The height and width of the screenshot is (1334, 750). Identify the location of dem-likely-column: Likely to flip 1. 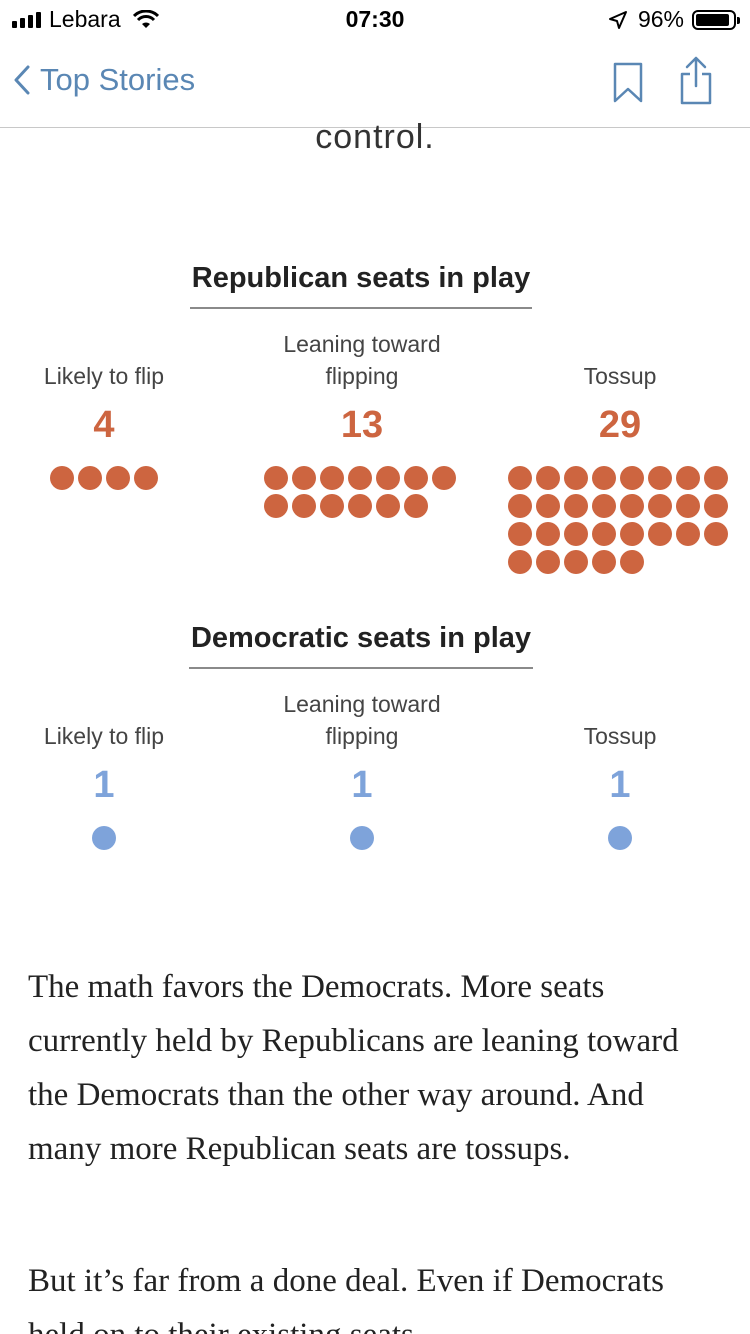
(112, 769).